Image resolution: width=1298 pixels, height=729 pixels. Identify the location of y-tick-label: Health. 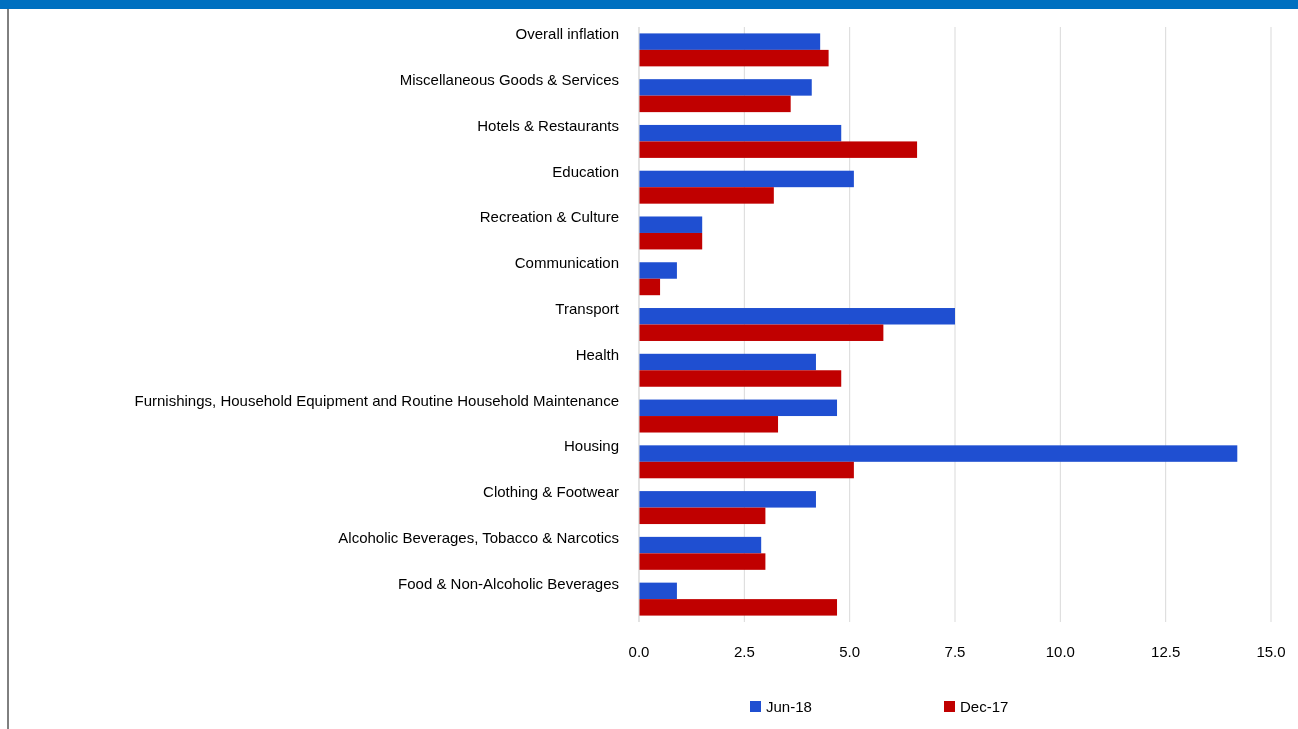
(597, 354).